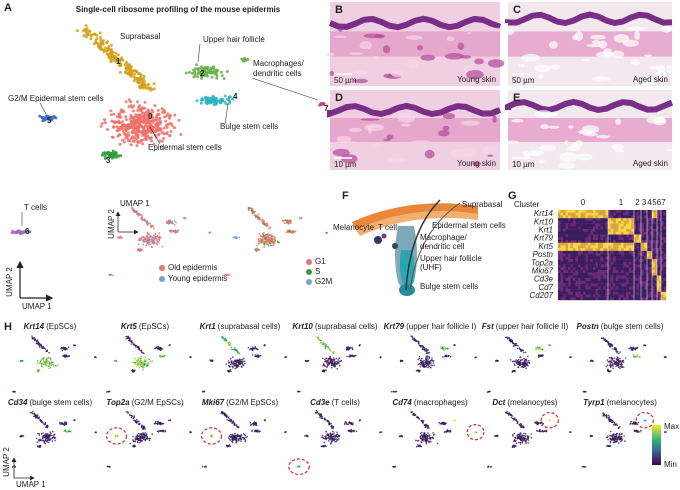 The height and width of the screenshot is (490, 680). I want to click on diagram-label: T cell, so click(387, 227).